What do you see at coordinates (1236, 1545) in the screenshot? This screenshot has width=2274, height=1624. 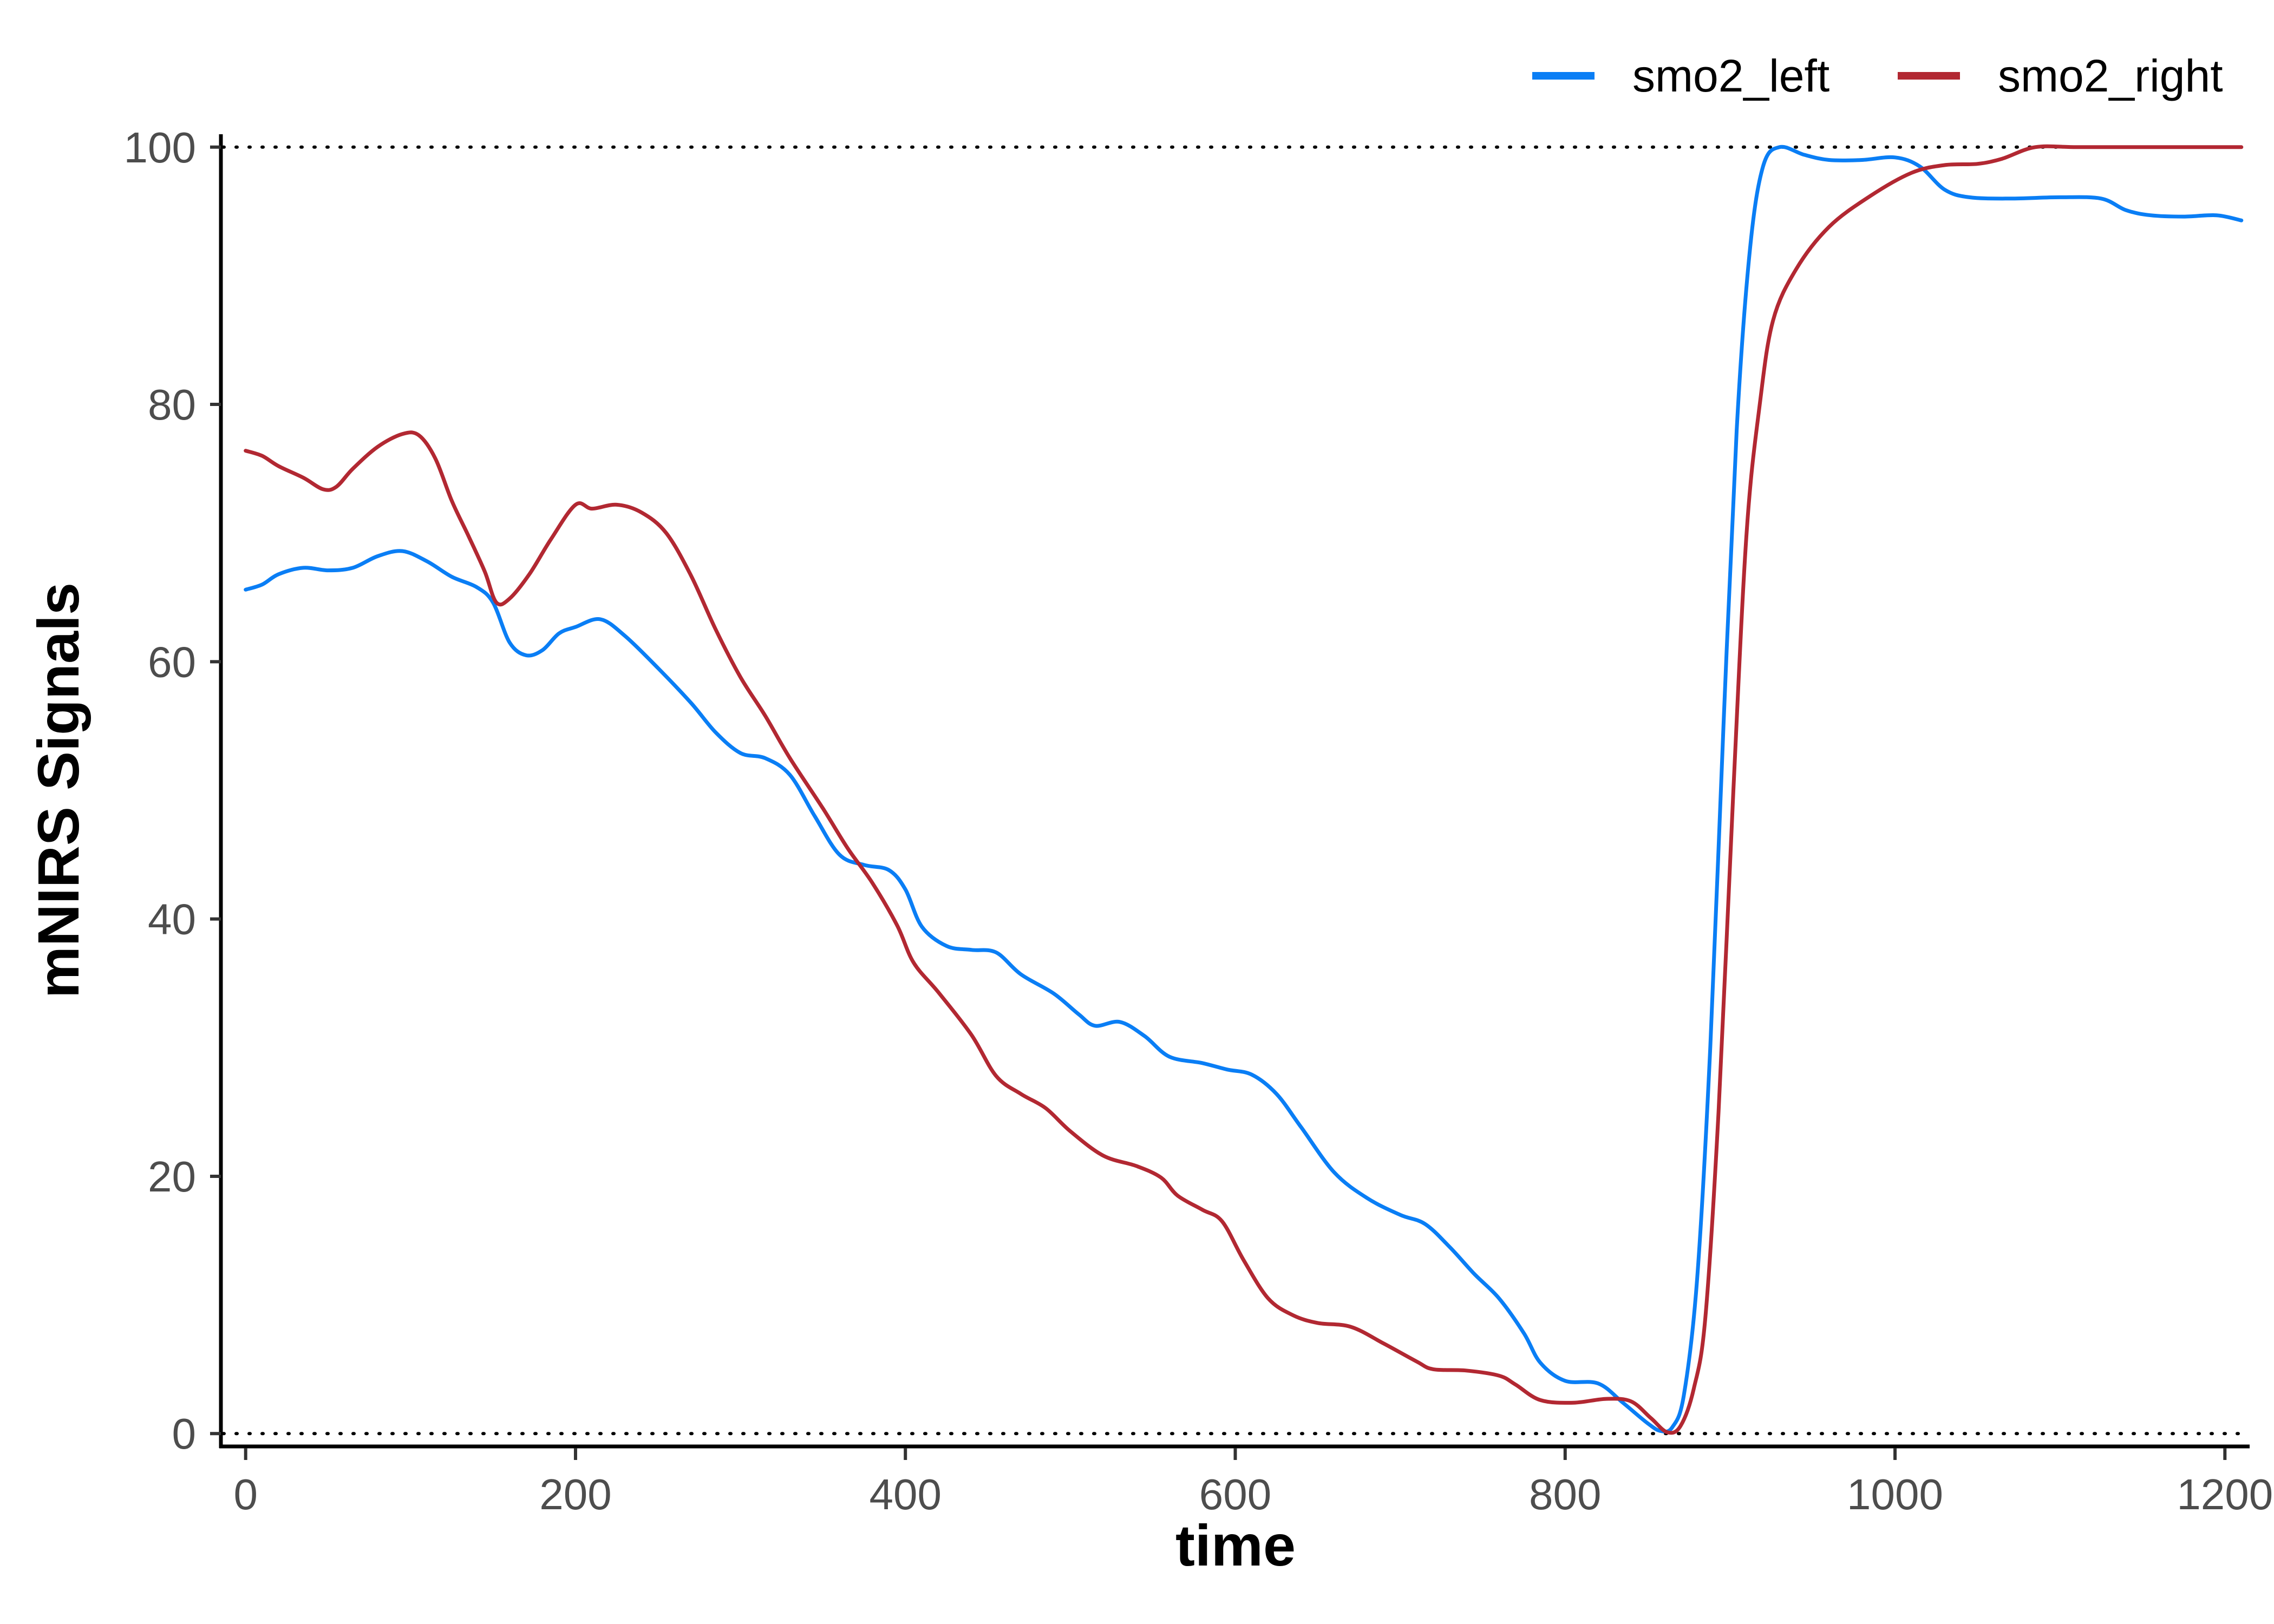 I see `x-axis-title: time` at bounding box center [1236, 1545].